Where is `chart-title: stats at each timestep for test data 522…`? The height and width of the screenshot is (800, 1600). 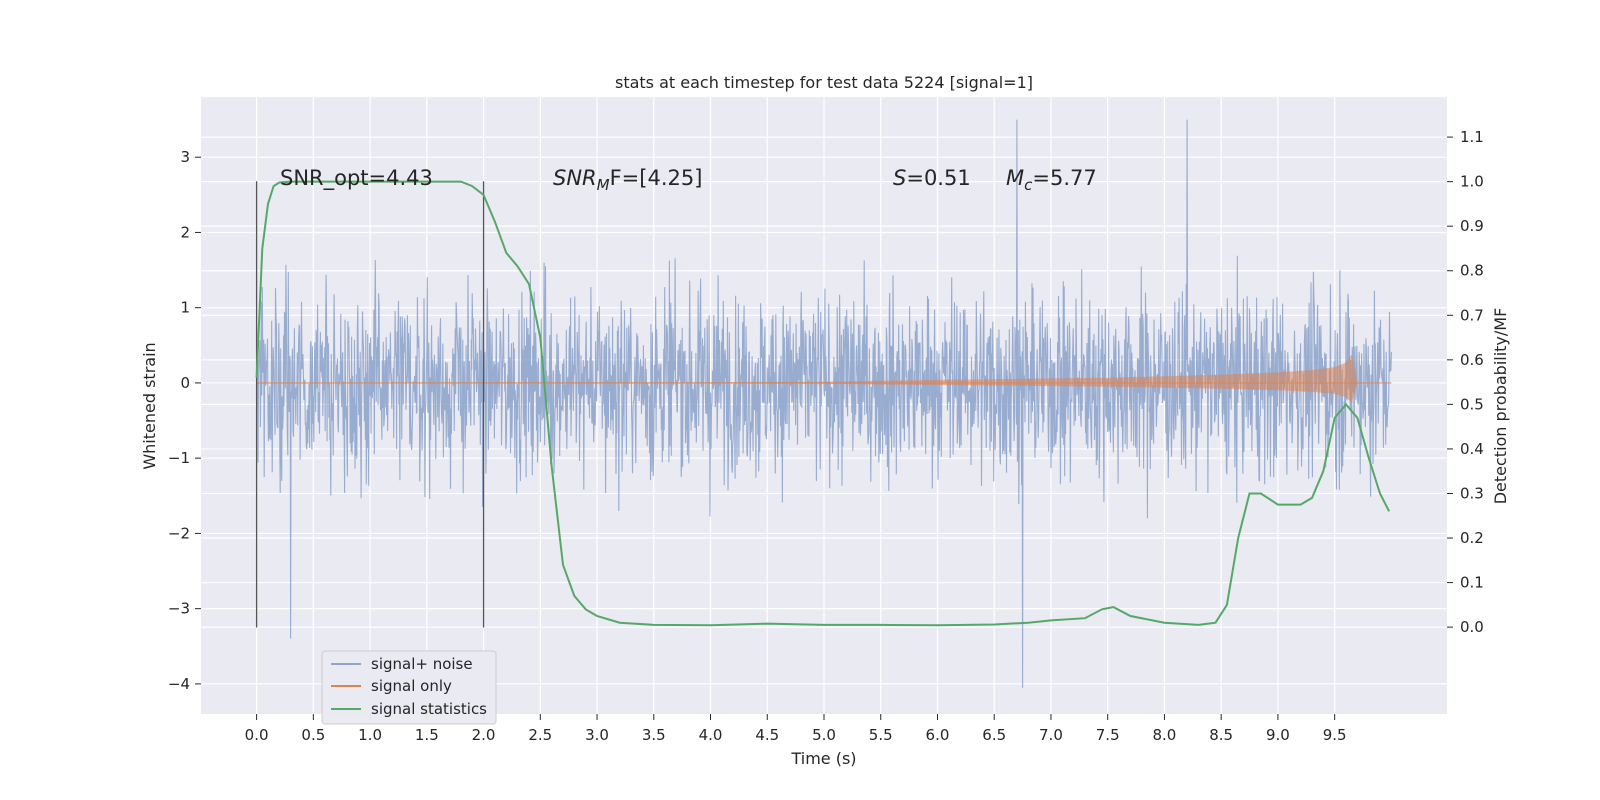
chart-title: stats at each timestep for test data 522… is located at coordinates (824, 82).